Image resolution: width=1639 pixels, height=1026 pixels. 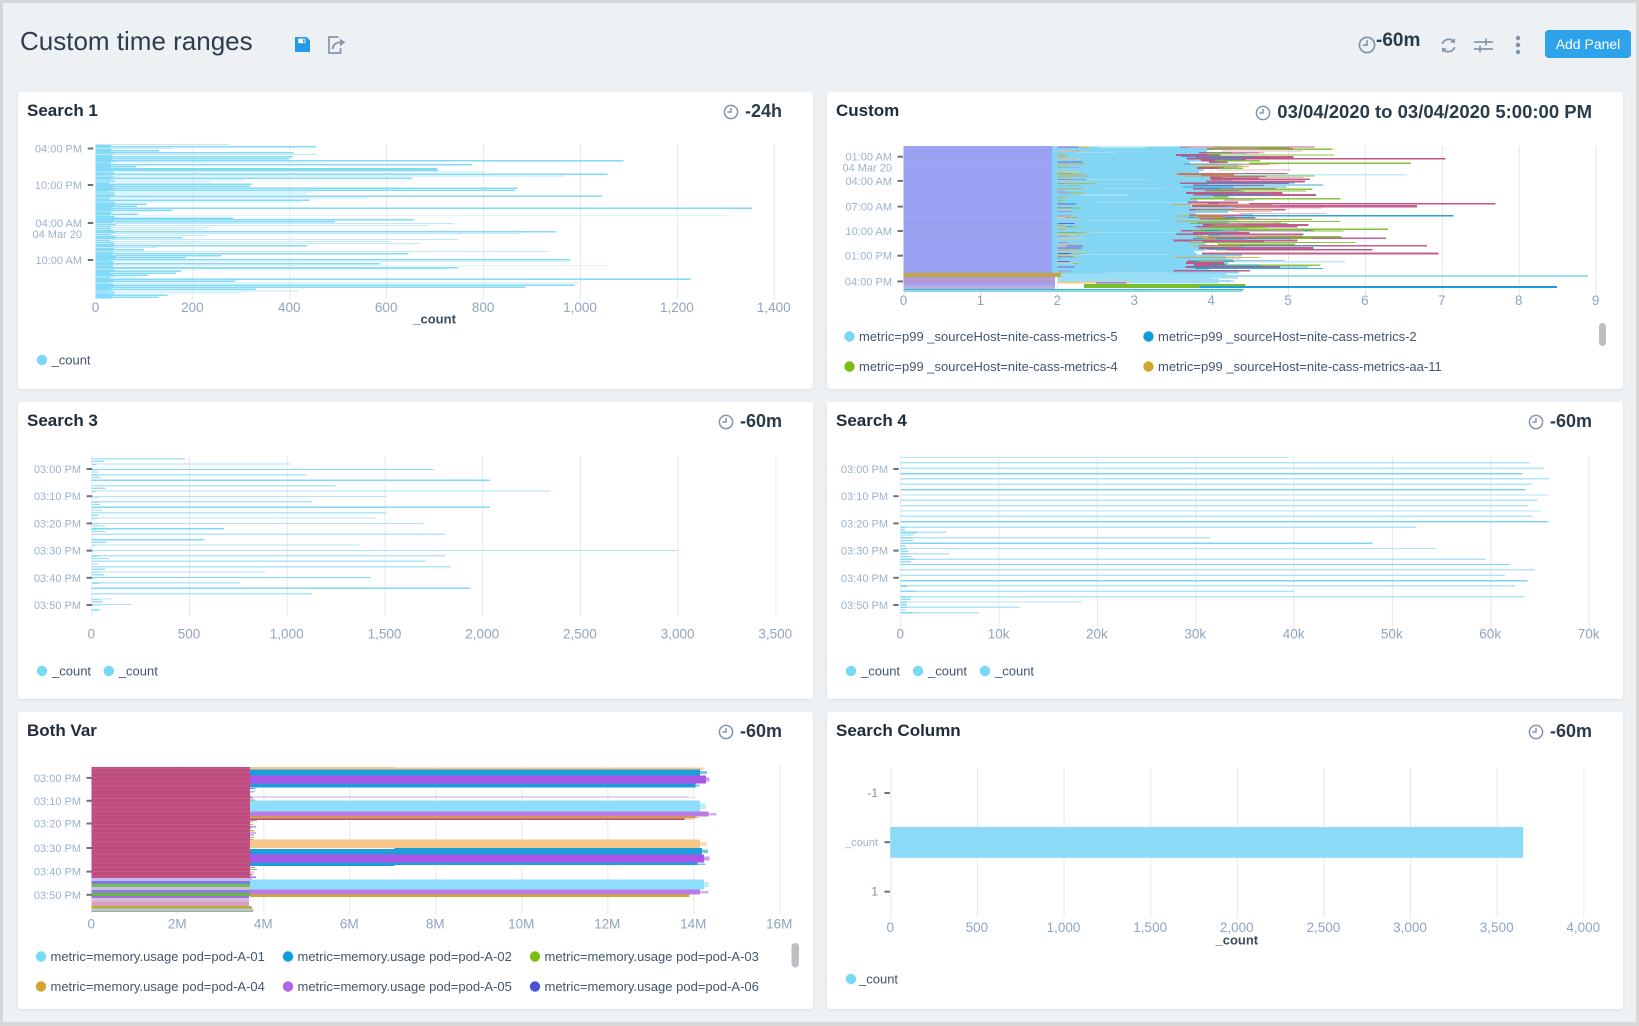 I want to click on svg-text: 9, so click(x=1596, y=300).